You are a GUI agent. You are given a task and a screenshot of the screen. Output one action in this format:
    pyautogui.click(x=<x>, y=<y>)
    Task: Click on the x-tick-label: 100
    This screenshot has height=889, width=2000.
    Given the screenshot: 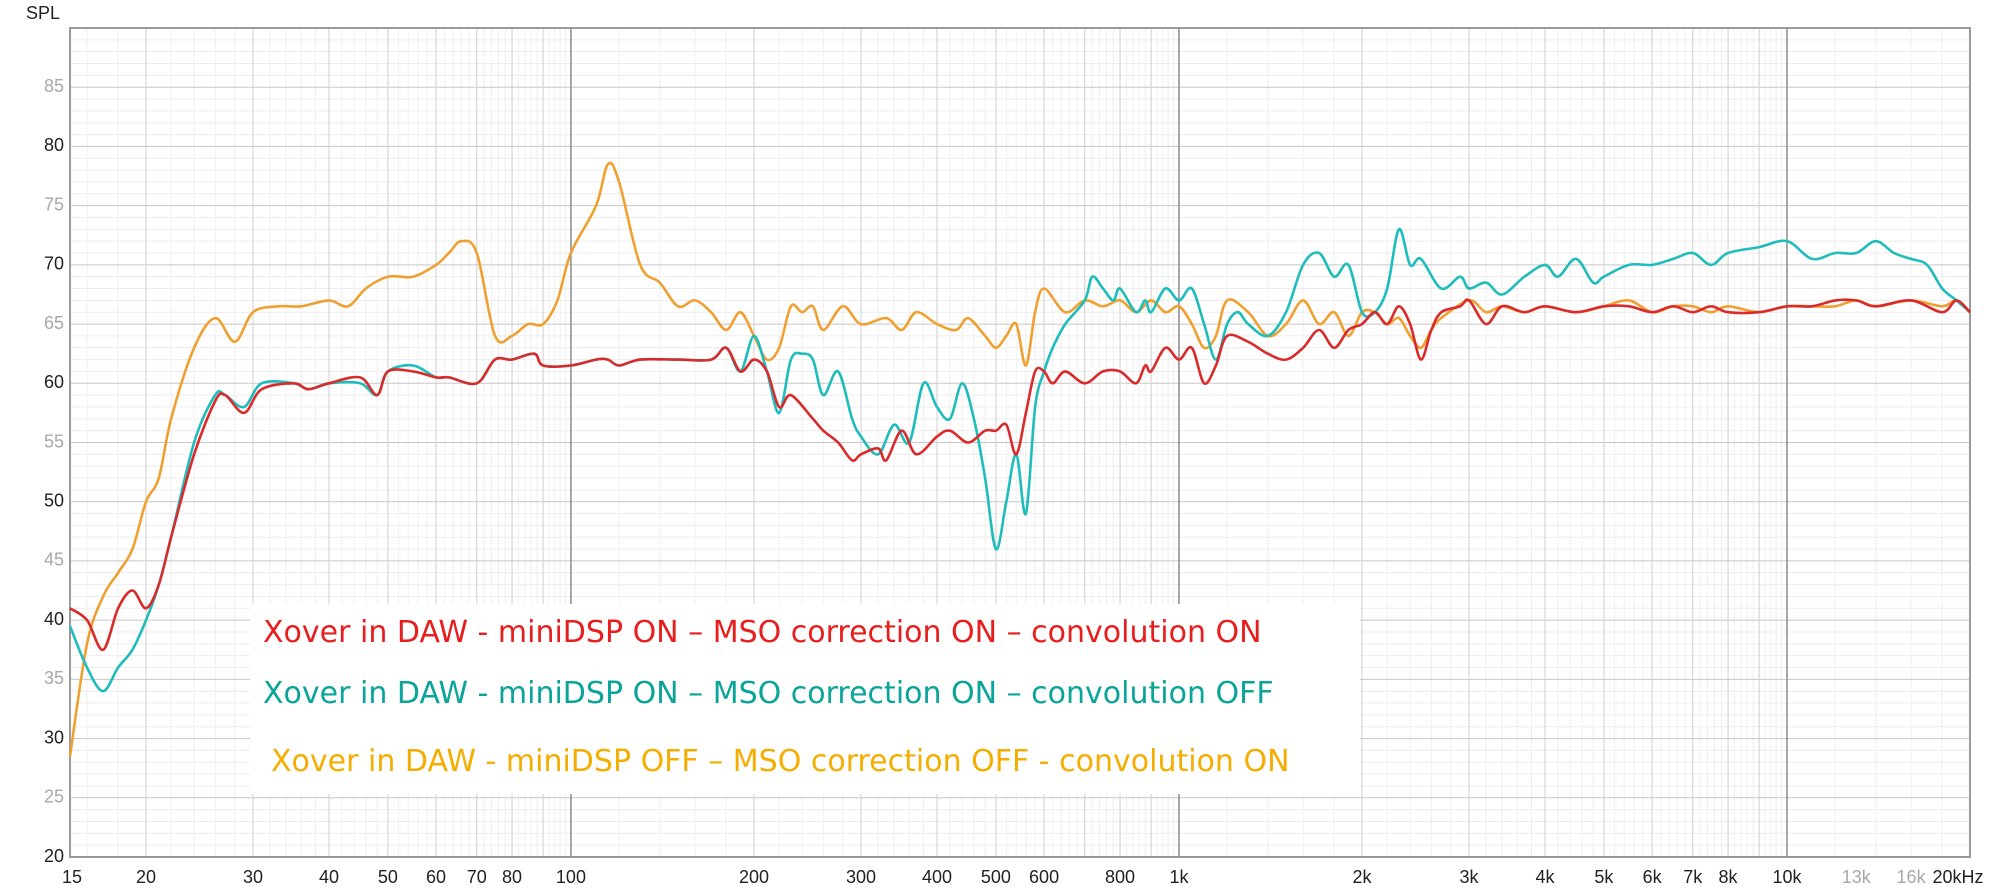 What is the action you would take?
    pyautogui.click(x=571, y=877)
    